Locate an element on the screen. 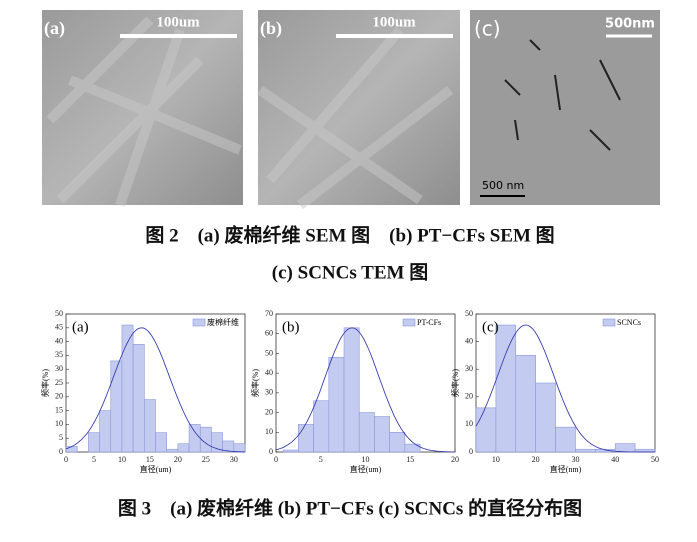  y-tick-label: 25 is located at coordinates (59, 382).